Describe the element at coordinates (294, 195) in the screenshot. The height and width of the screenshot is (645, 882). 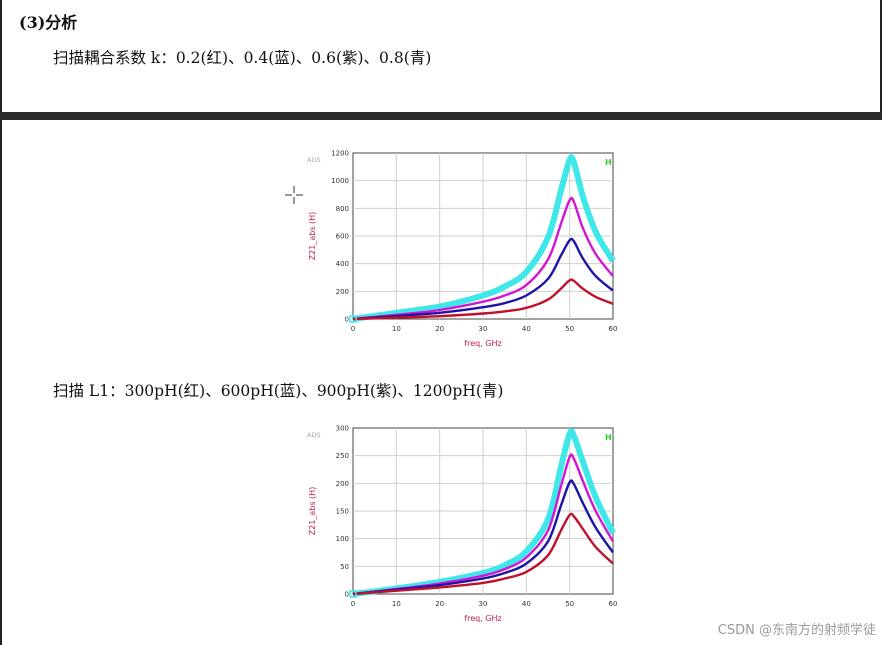
I see `crosshair-cursor-icon` at that location.